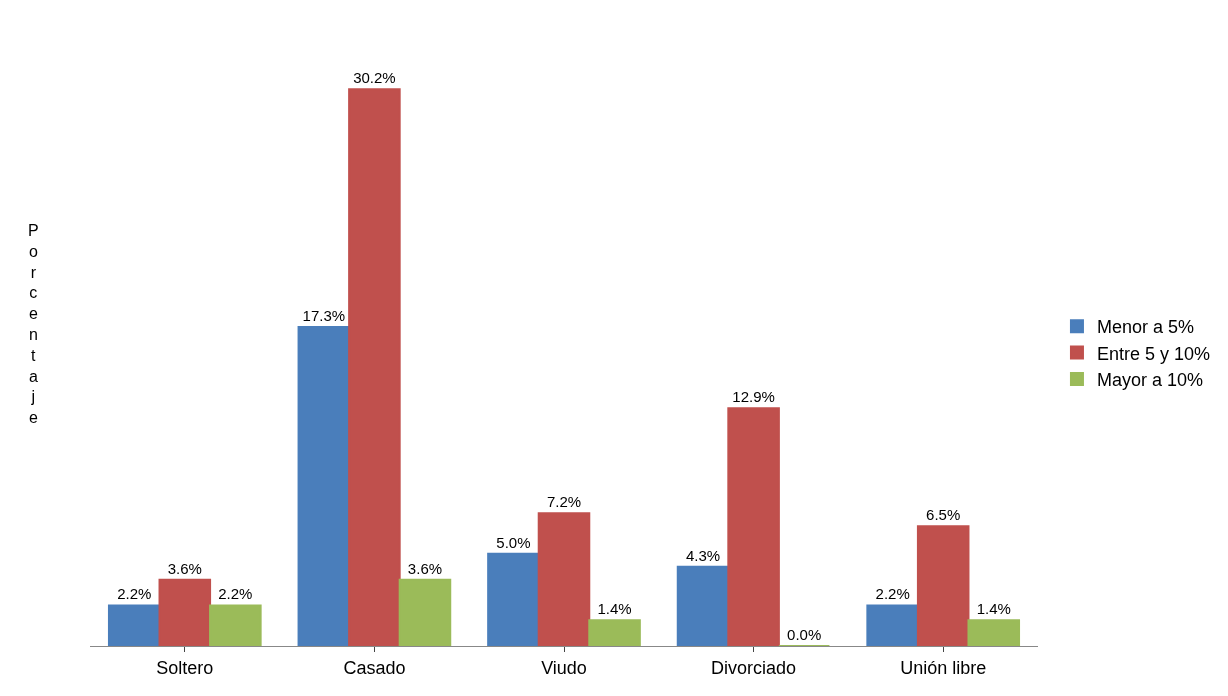  Describe the element at coordinates (324, 316) in the screenshot. I see `data-label: 17.3%` at that location.